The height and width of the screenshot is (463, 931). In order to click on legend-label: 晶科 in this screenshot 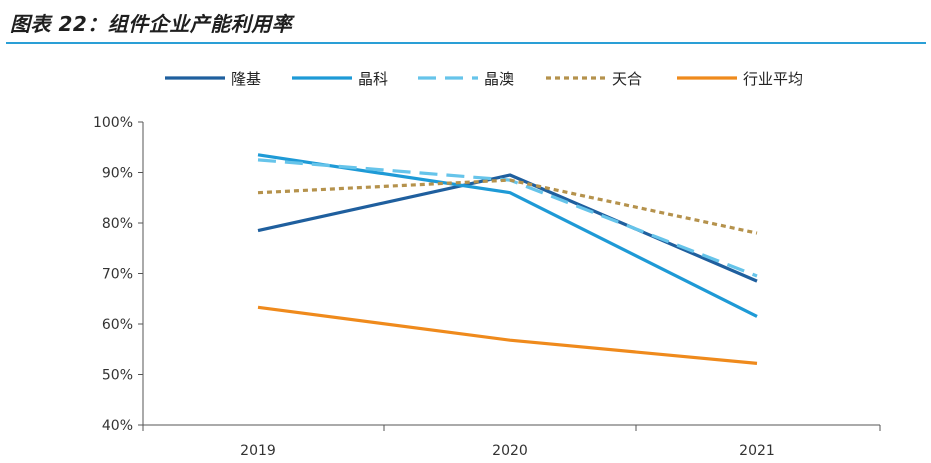, I will do `click(373, 79)`.